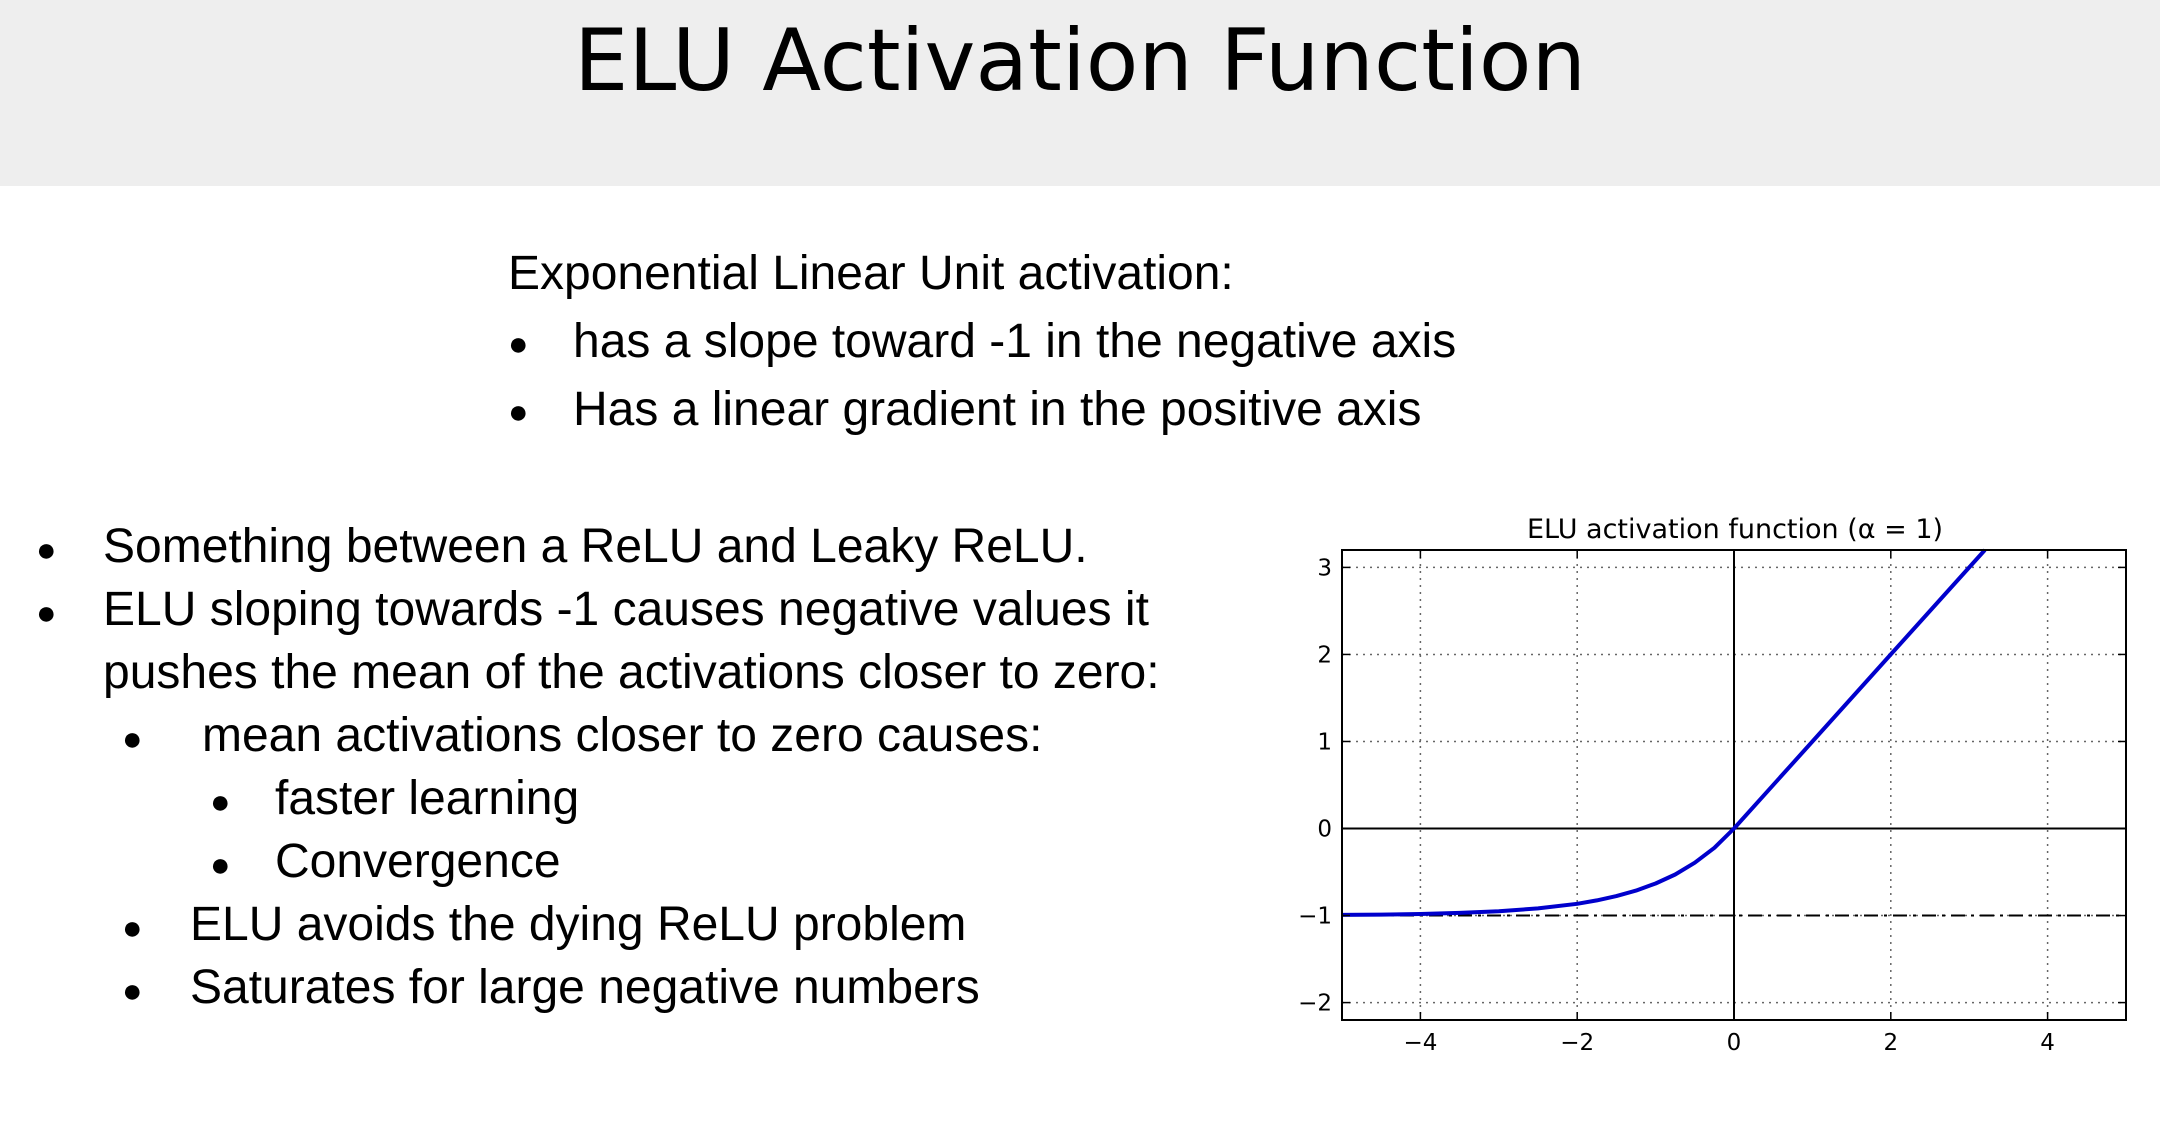 This screenshot has height=1130, width=2160. I want to click on elu-series-line, so click(1664, 732).